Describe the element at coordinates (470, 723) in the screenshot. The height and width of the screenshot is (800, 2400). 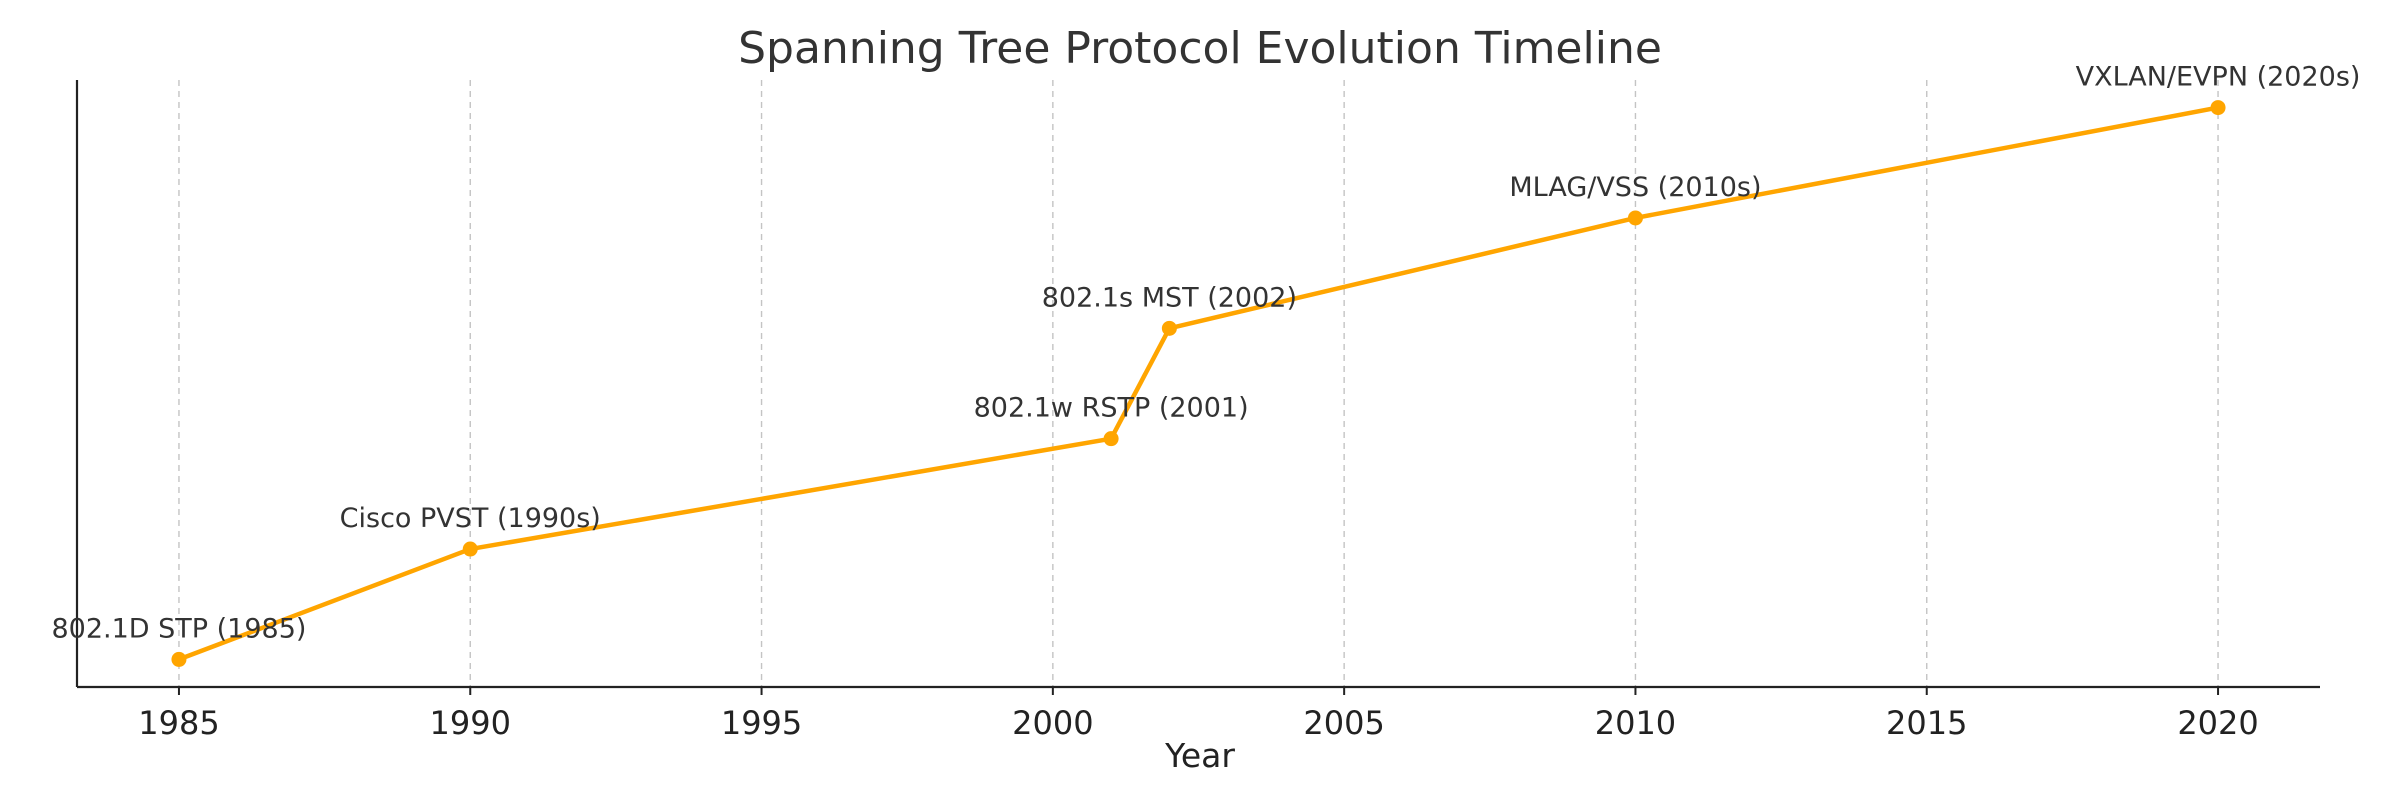
I see `x-tick-label-1990: 1990` at that location.